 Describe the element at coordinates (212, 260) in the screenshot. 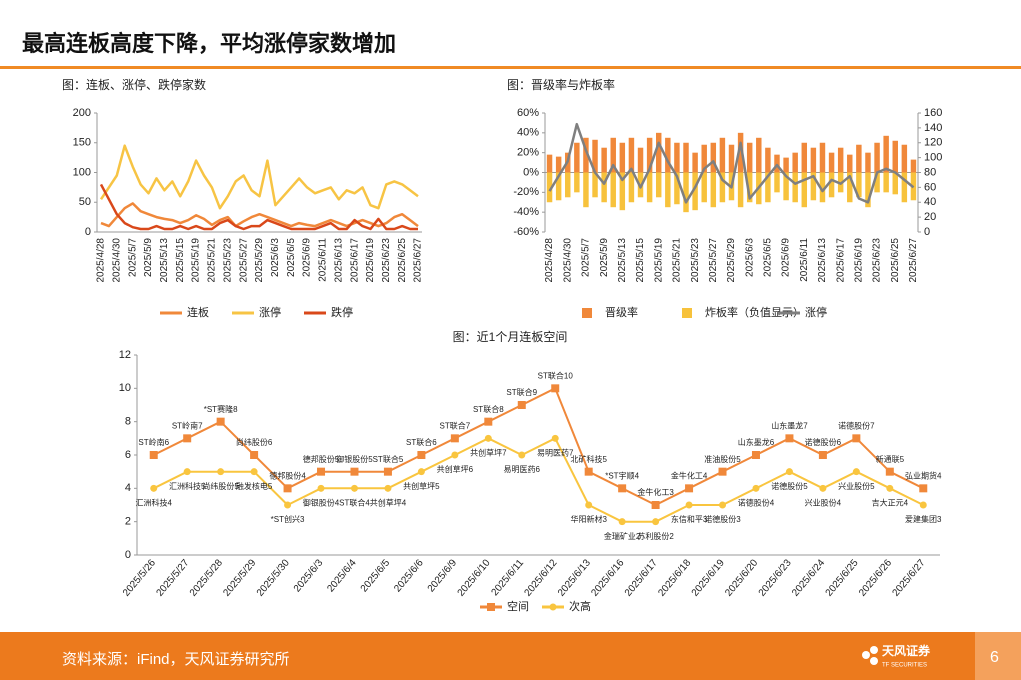

I see `x-tick-label: 2025/5/21` at that location.